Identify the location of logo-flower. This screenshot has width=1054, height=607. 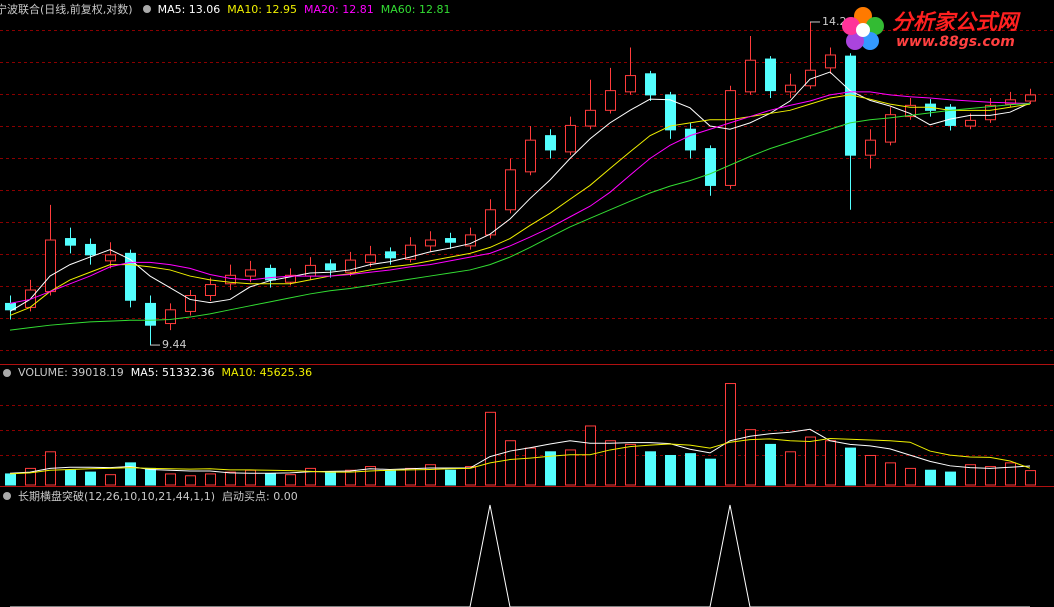
(863, 28).